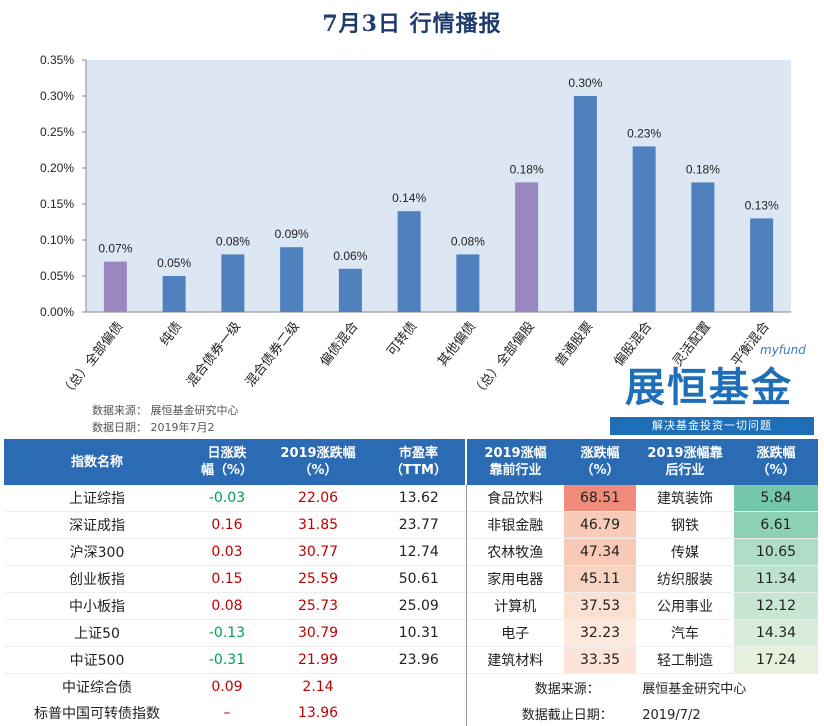  What do you see at coordinates (165, 410) in the screenshot?
I see `chart-source: 数据来源： 展恒基金研究中心` at bounding box center [165, 410].